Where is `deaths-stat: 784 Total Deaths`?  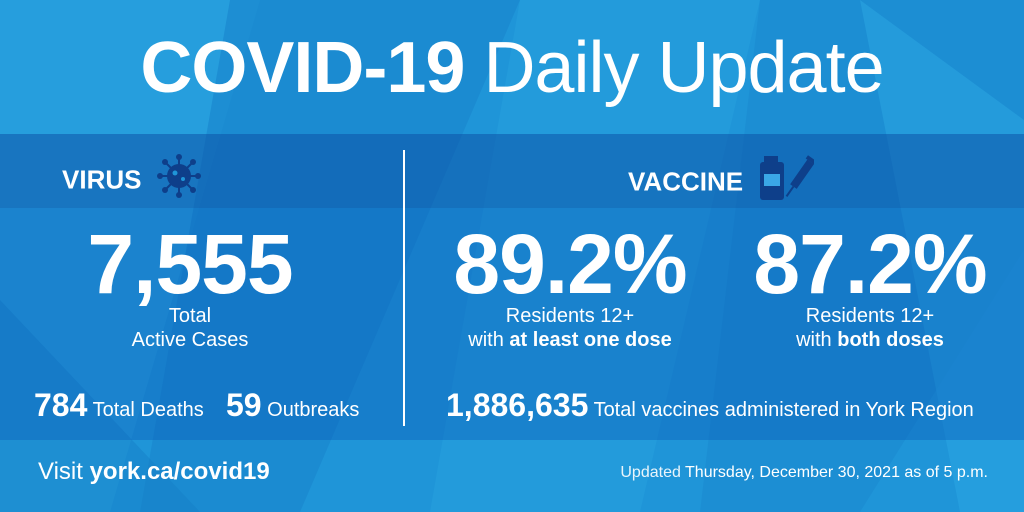
deaths-stat: 784 Total Deaths is located at coordinates (119, 407).